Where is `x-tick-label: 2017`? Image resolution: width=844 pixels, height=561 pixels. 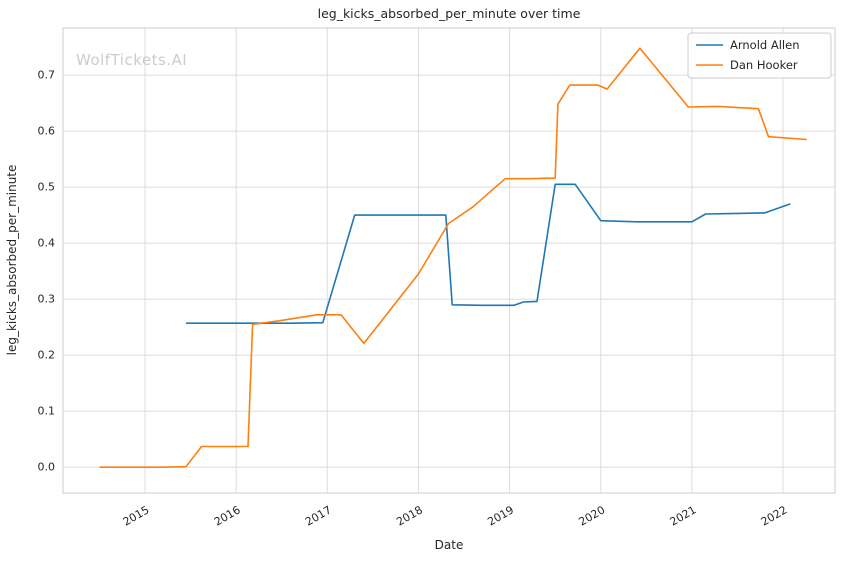 x-tick-label: 2017 is located at coordinates (318, 515).